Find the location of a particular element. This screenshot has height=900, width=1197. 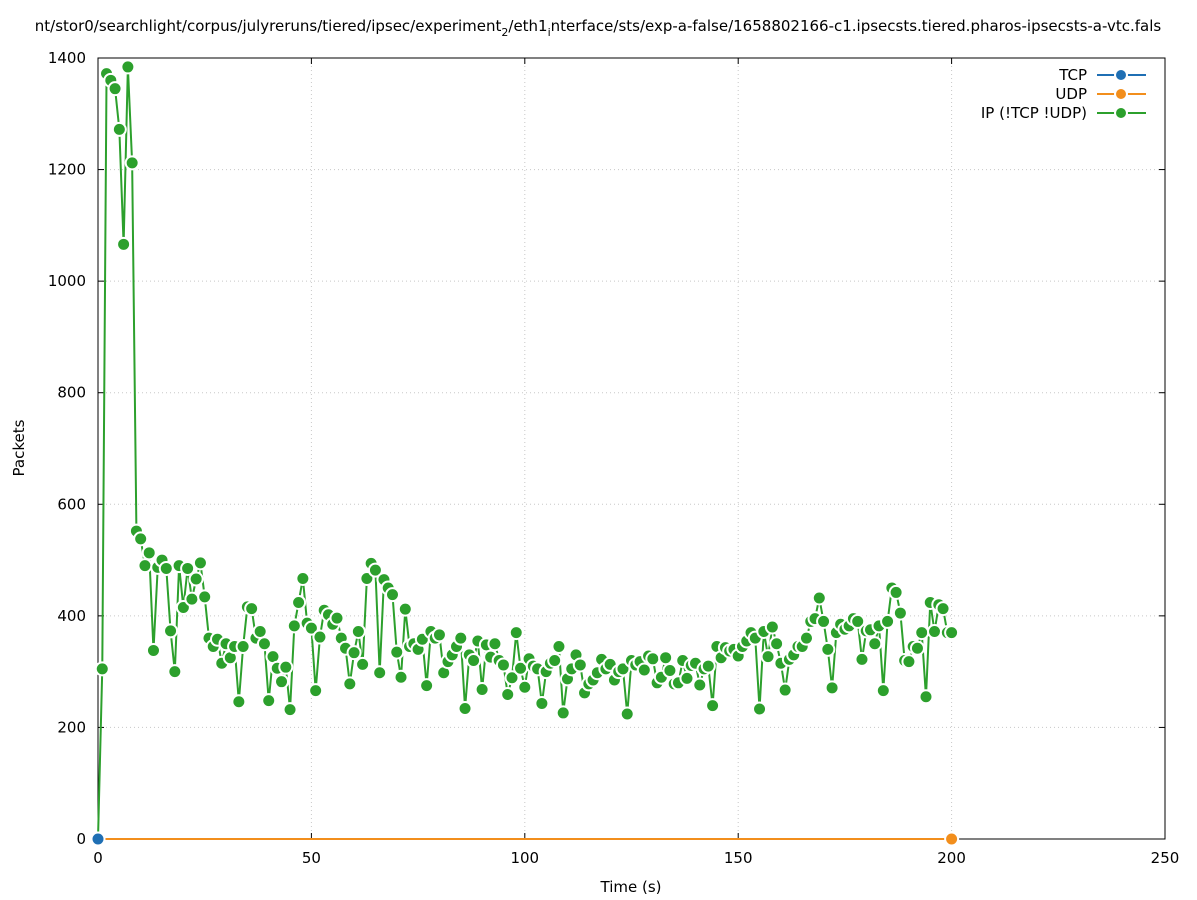

x-tick-label: 200 is located at coordinates (951, 858).